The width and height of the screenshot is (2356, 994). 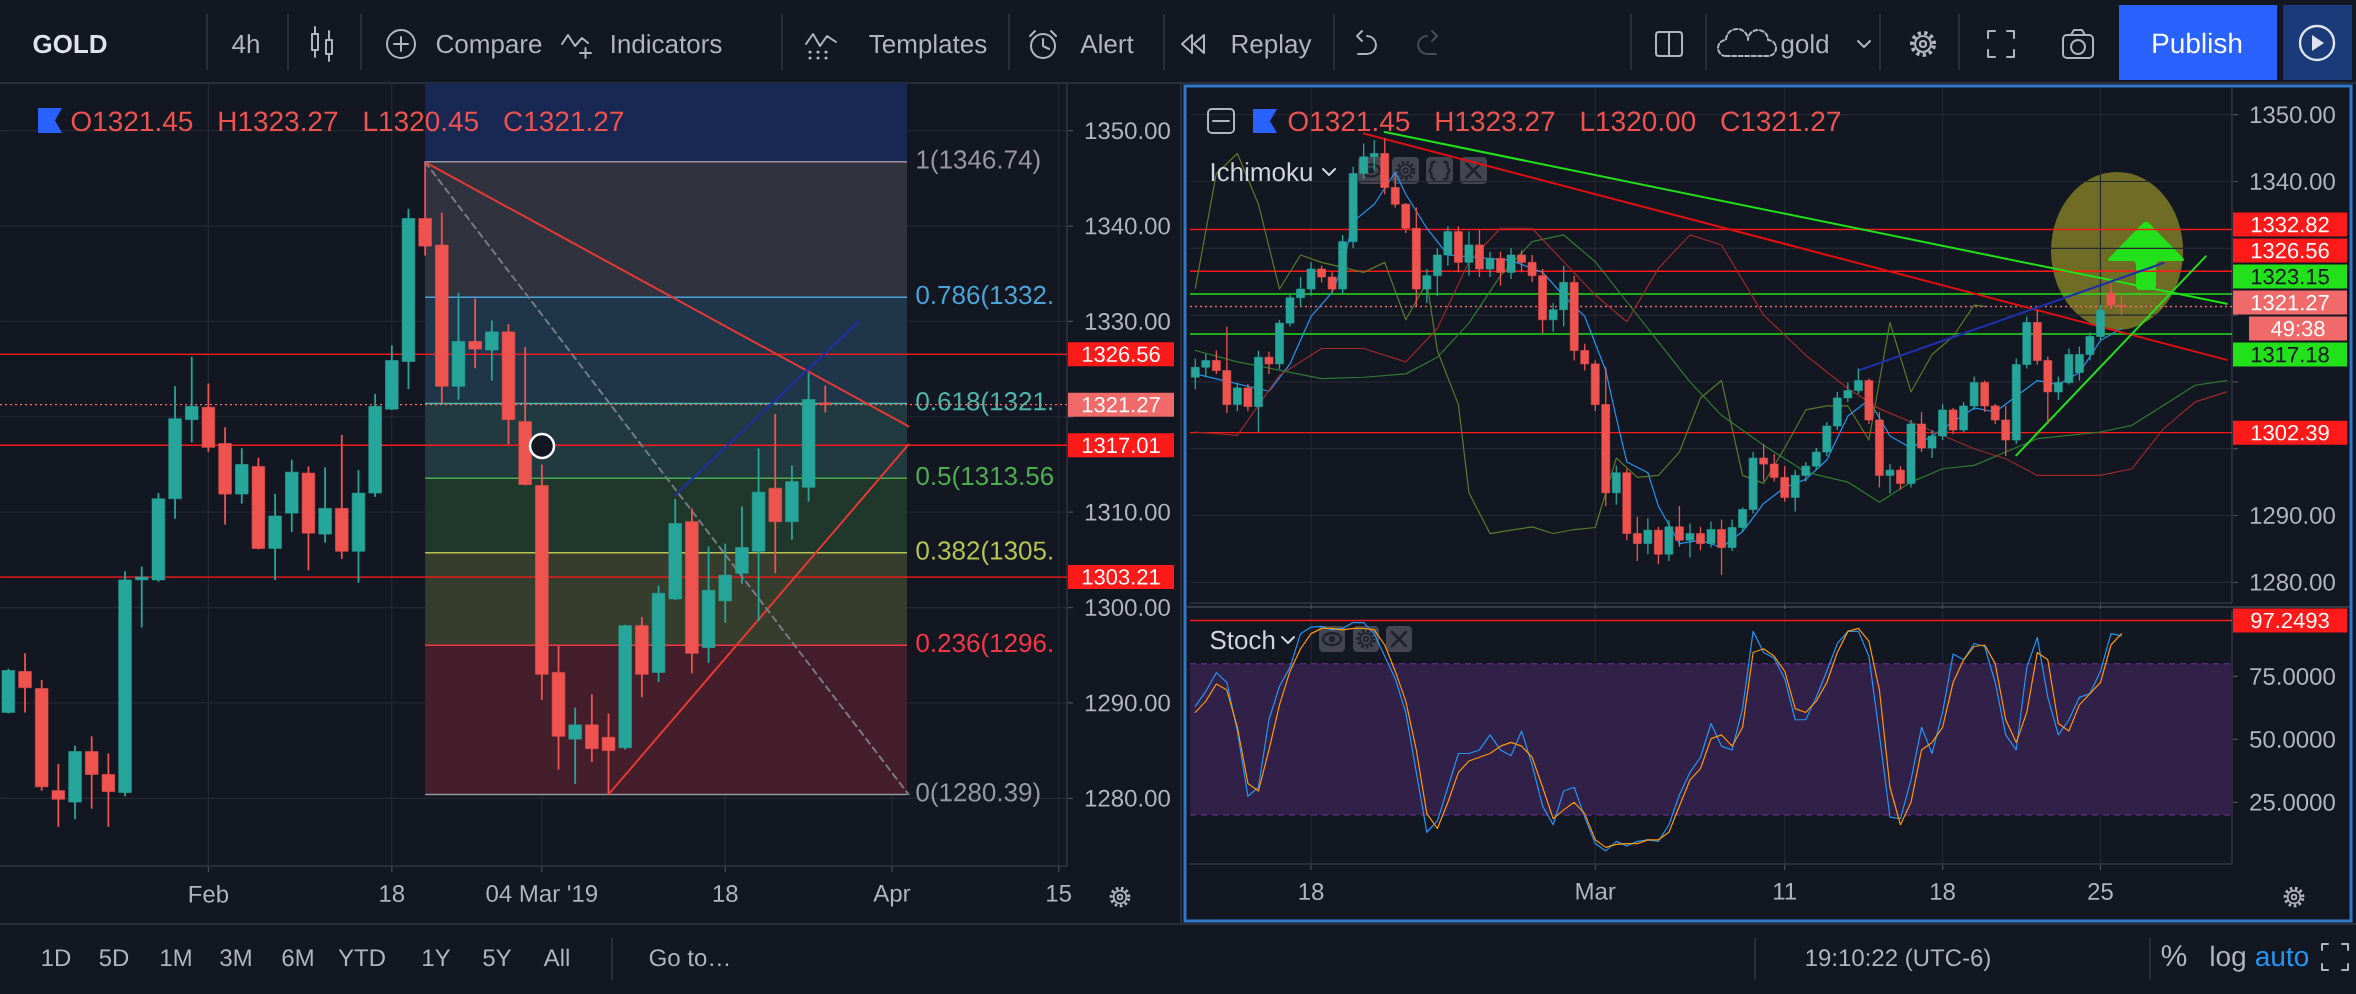 What do you see at coordinates (1785, 891) in the screenshot?
I see `x-tick-label: 11` at bounding box center [1785, 891].